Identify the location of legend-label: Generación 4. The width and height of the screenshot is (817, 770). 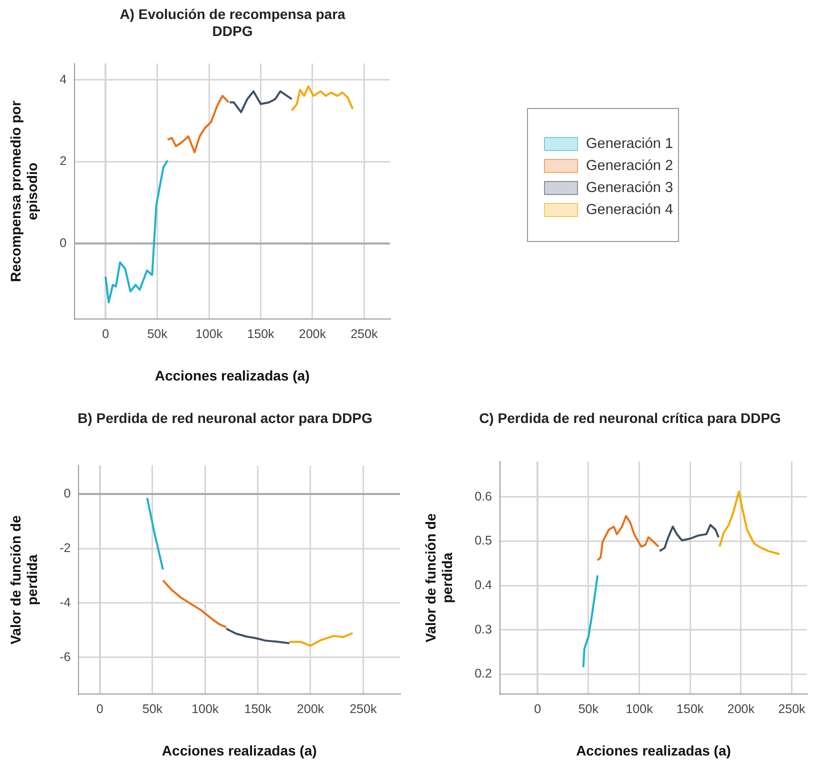
(630, 210).